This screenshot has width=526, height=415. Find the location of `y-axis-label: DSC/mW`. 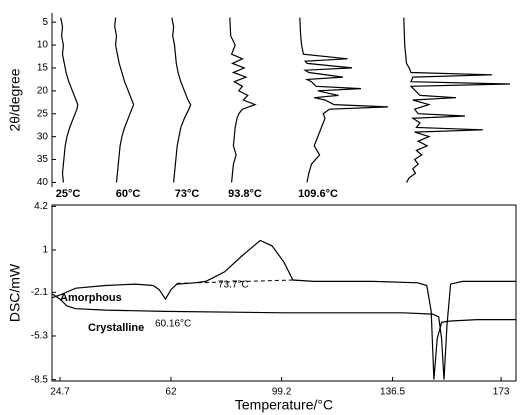

y-axis-label: DSC/mW is located at coordinates (15, 292).